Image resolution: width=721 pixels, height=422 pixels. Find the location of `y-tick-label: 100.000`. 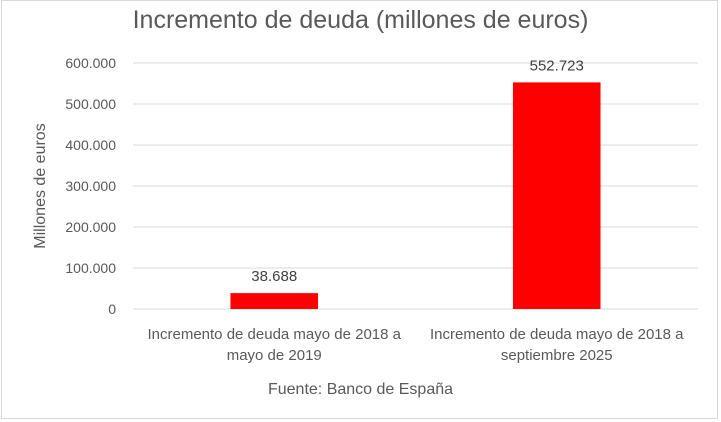

y-tick-label: 100.000 is located at coordinates (90, 268).